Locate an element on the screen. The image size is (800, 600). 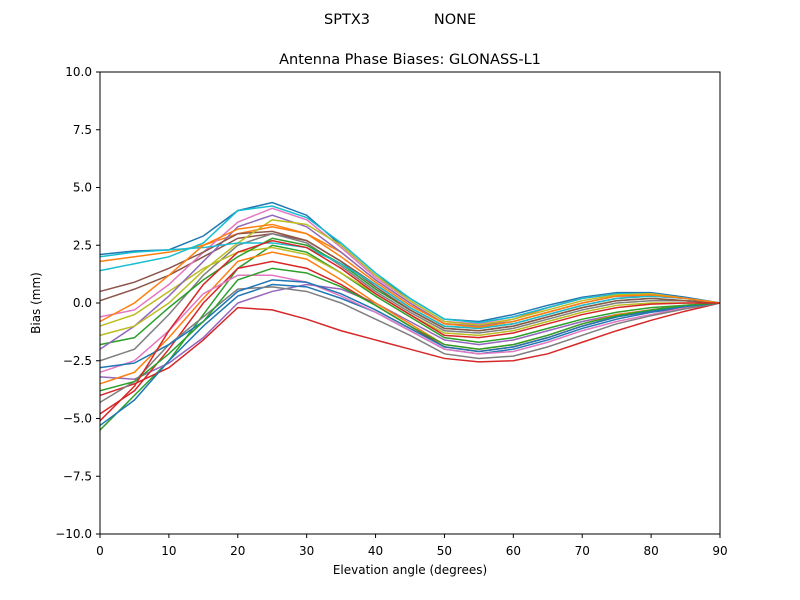
chart-title: Antenna Phase Biases: GLONASS-L1 is located at coordinates (410, 60).